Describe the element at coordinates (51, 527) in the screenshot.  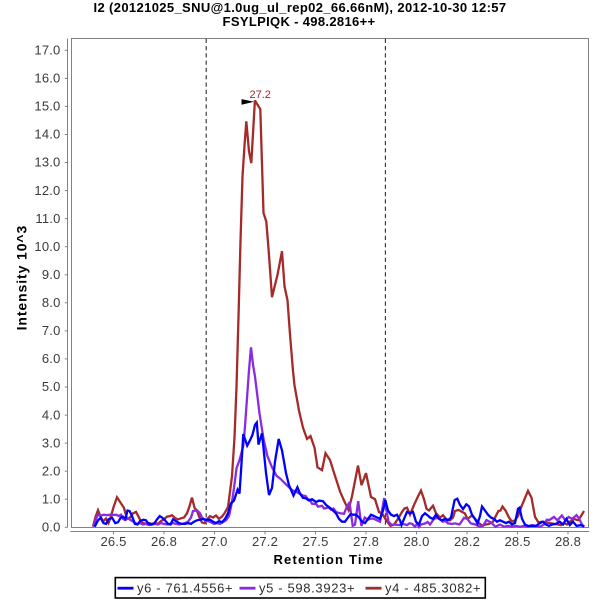
I see `svg-text: 0.0` at that location.